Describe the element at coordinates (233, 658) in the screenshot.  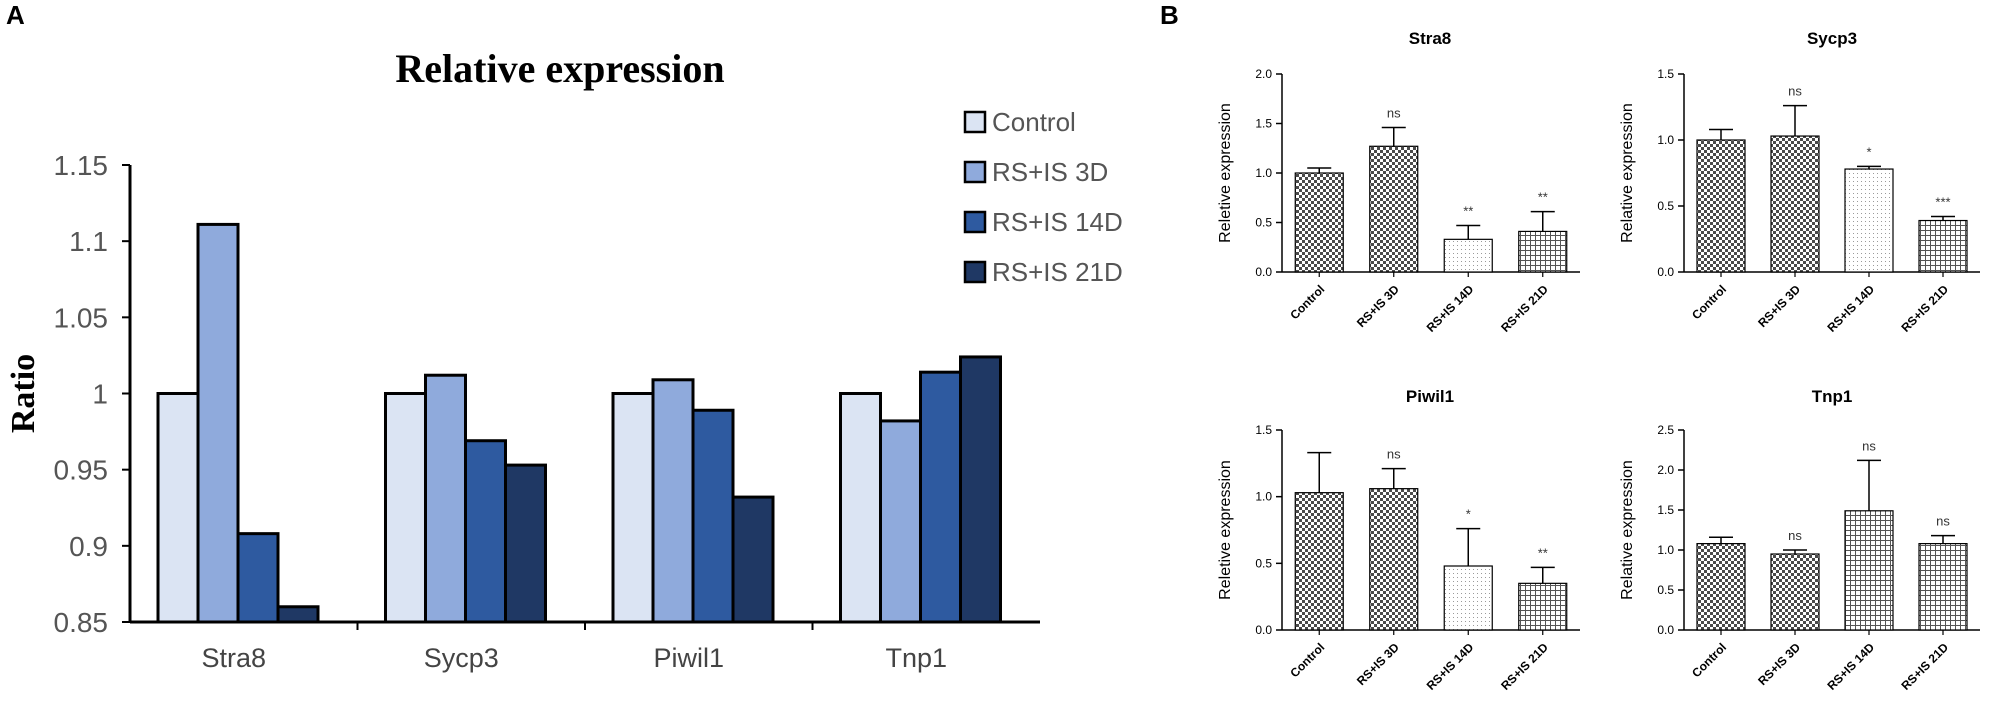
I see `chart-a-xtick-label: Stra8` at that location.